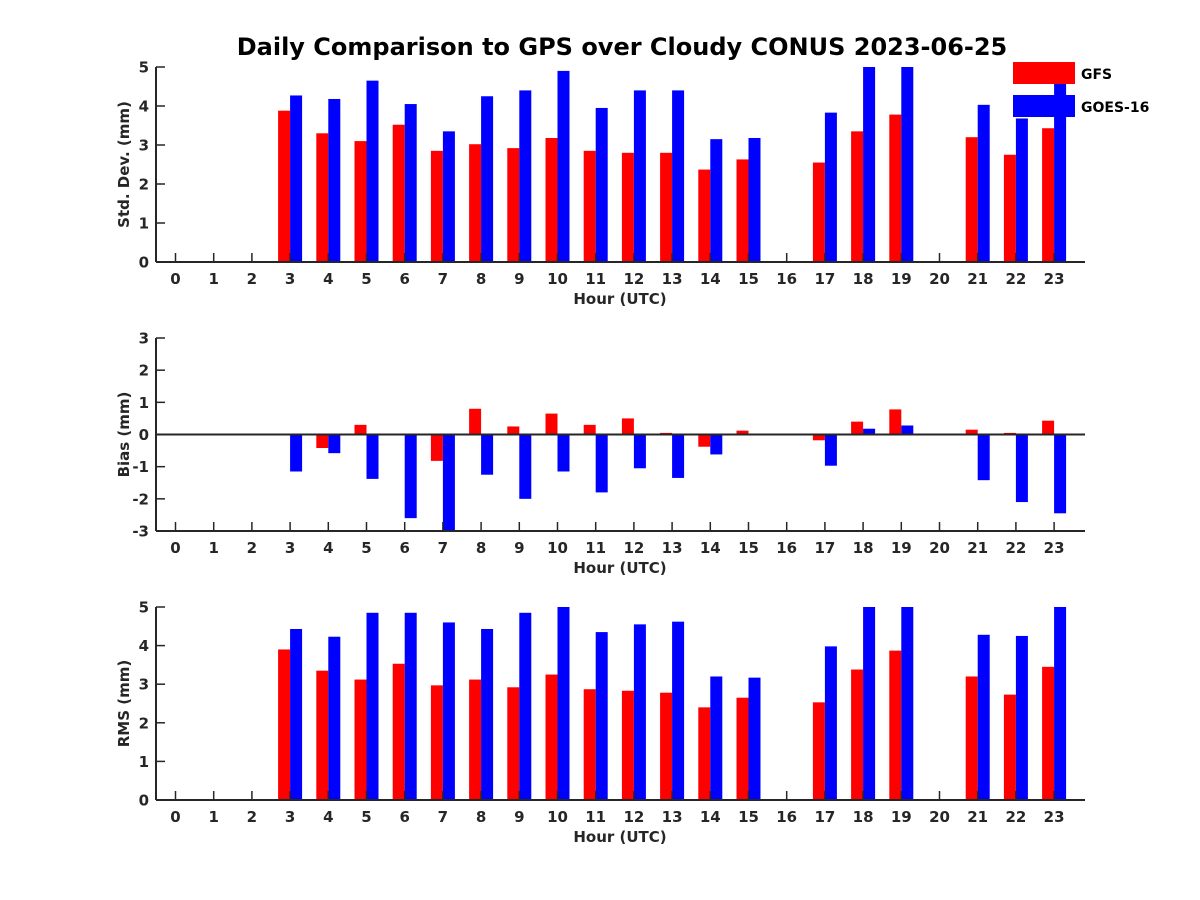 This screenshot has height=900, width=1200. What do you see at coordinates (140, 532) in the screenshot?
I see `y-tick-label: -3` at bounding box center [140, 532].